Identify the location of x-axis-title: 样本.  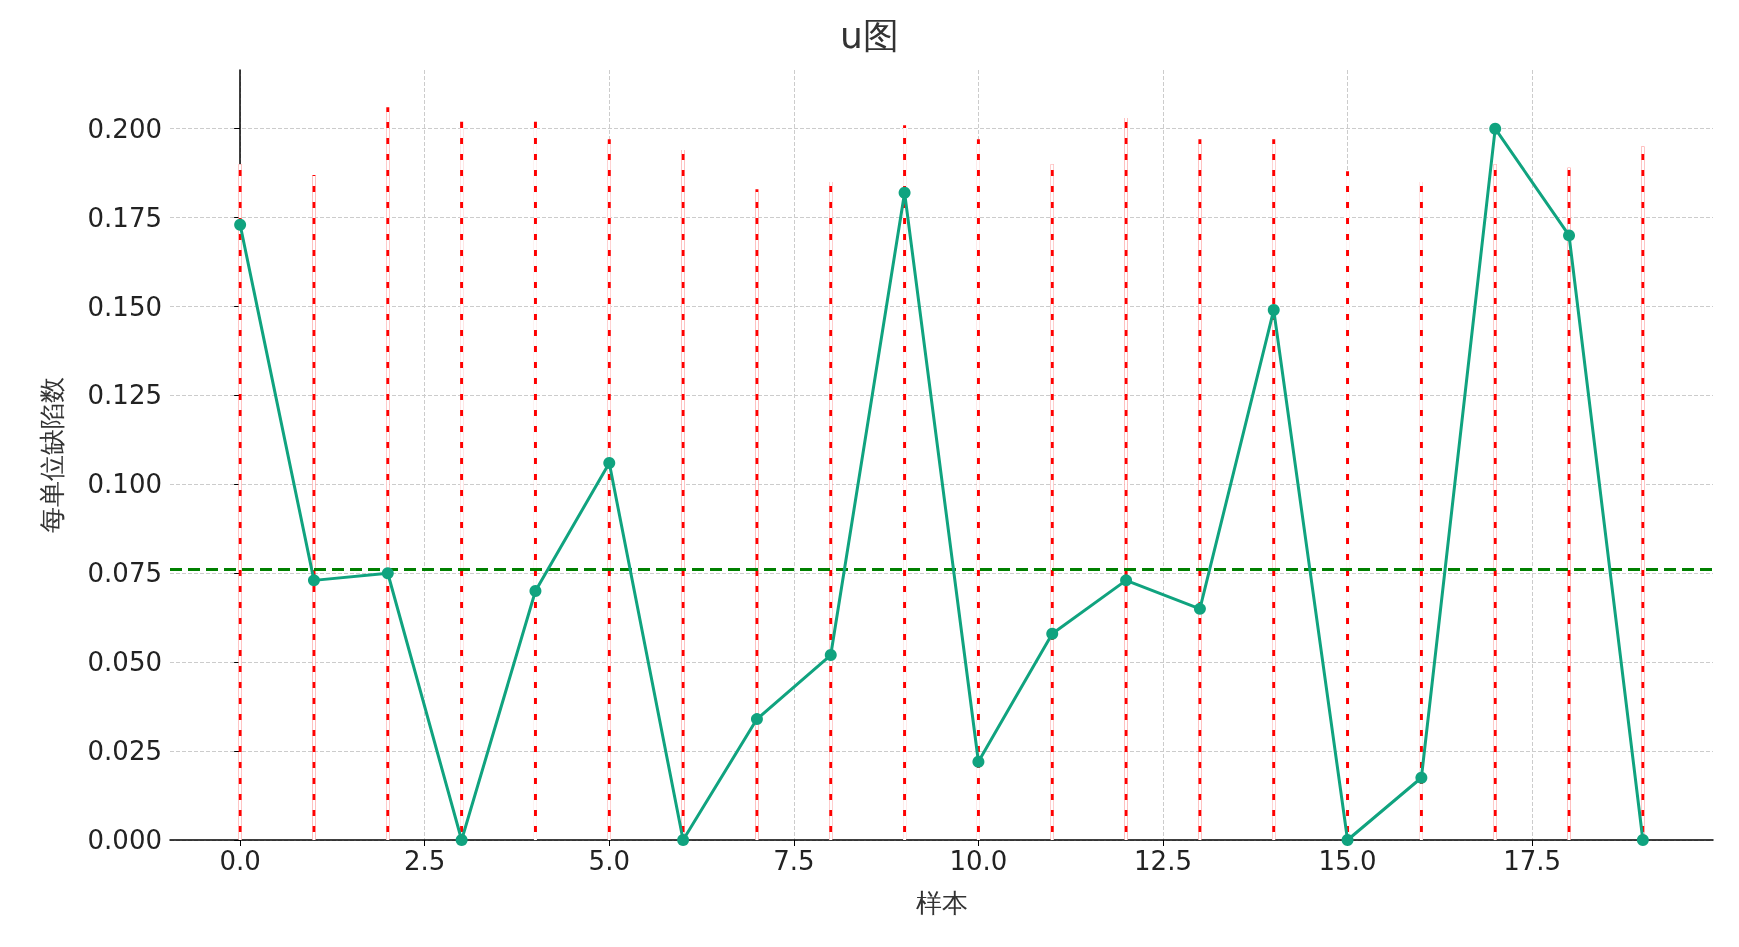
(941, 903).